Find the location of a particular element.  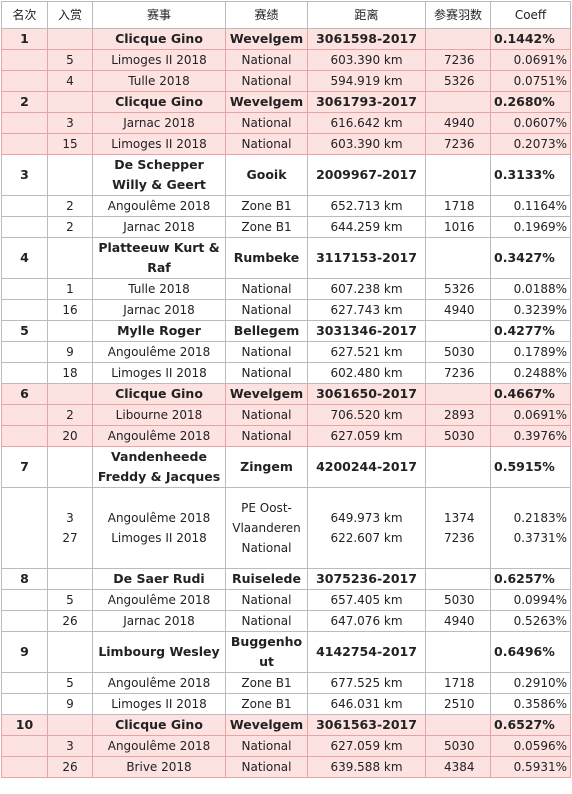

rank: 2 is located at coordinates (24, 102).